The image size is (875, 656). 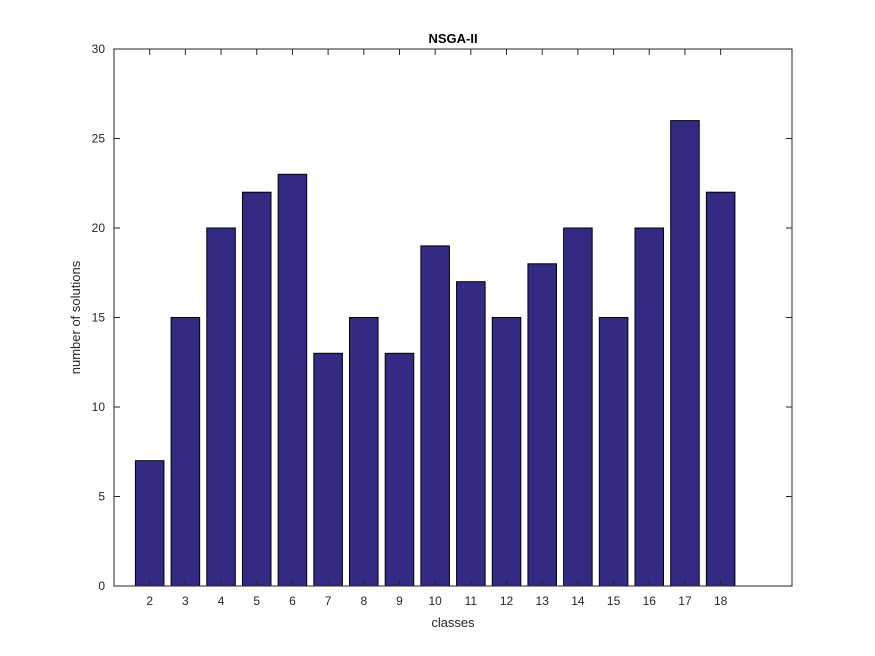 What do you see at coordinates (328, 601) in the screenshot?
I see `x-tick-label-7: 7` at bounding box center [328, 601].